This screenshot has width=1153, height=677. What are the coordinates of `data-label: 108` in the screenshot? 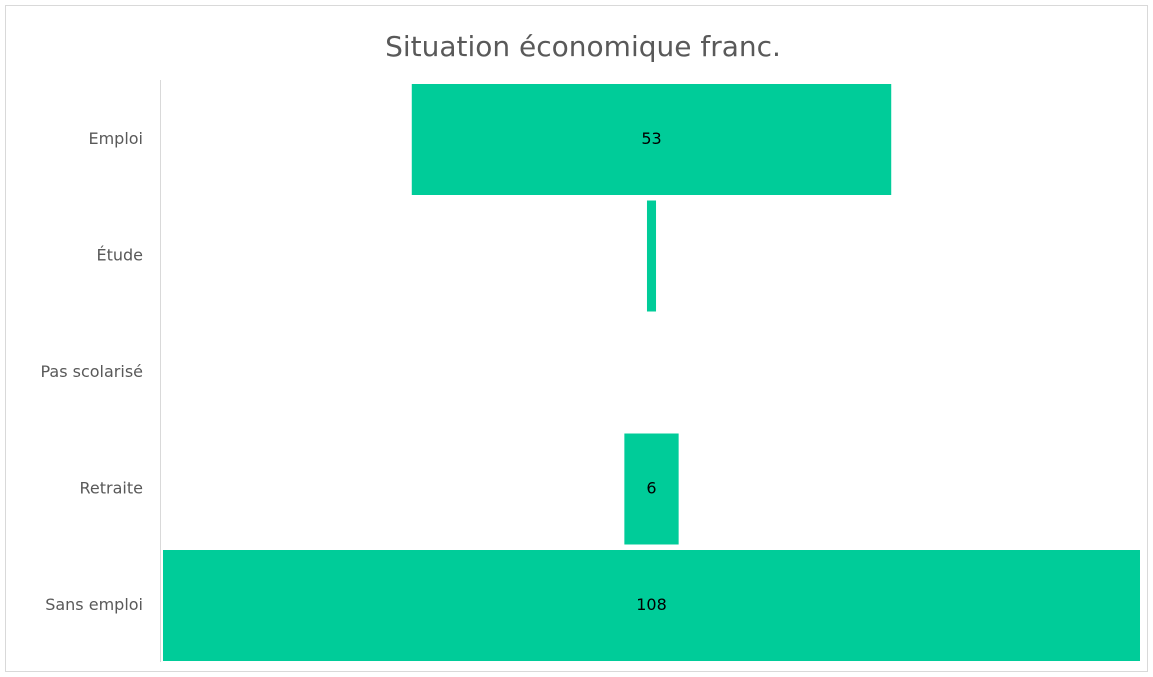 It's located at (651, 604).